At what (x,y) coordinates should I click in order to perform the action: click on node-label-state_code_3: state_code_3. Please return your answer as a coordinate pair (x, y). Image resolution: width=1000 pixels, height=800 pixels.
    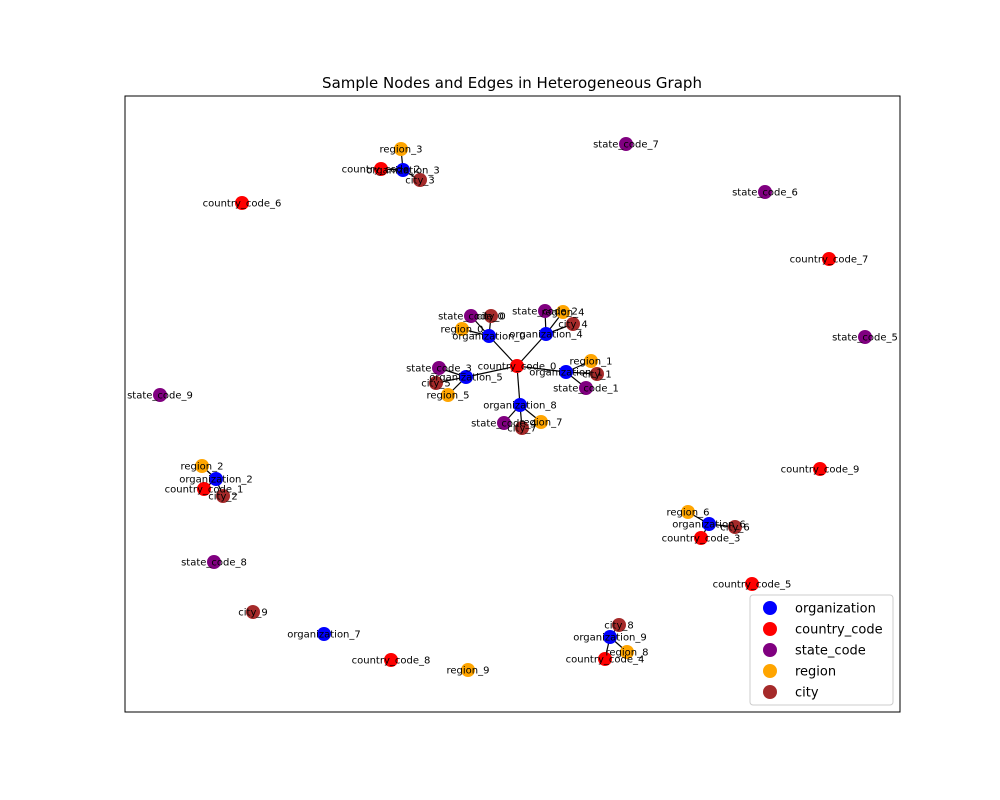
    Looking at the image, I should click on (439, 369).